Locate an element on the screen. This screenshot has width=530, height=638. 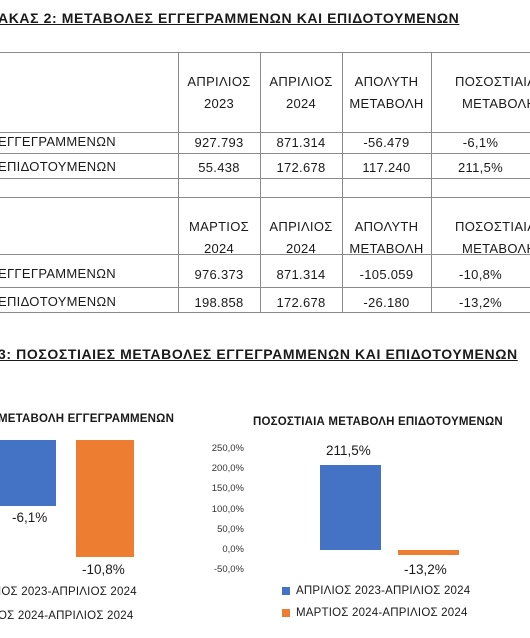
data-label: -10,8% is located at coordinates (103, 569).